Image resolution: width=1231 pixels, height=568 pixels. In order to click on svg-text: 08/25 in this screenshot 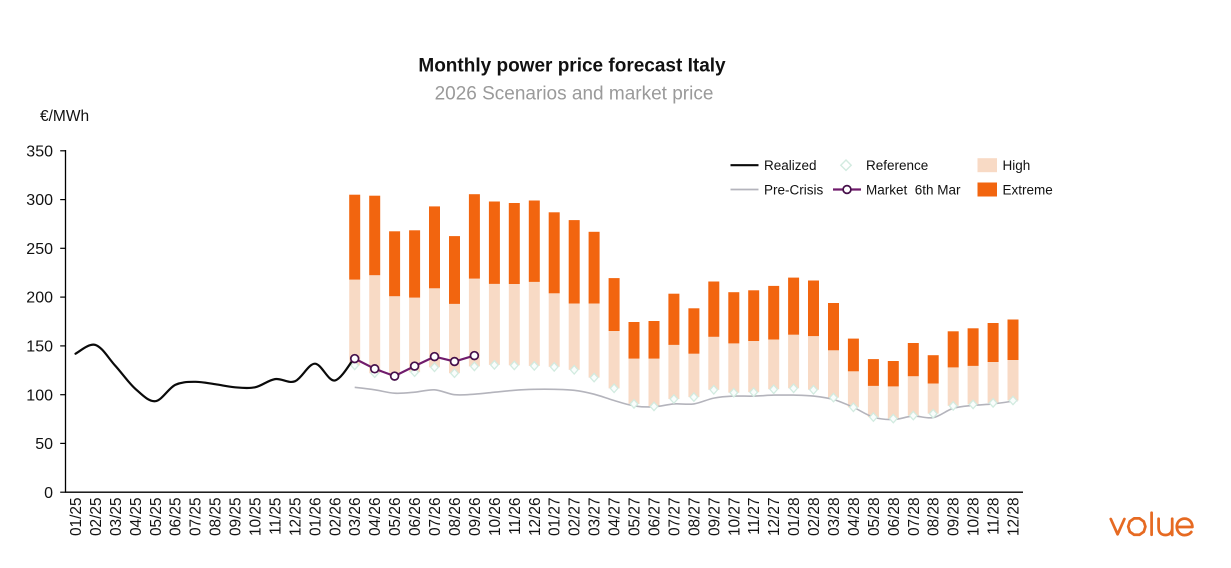, I will do `click(216, 517)`.